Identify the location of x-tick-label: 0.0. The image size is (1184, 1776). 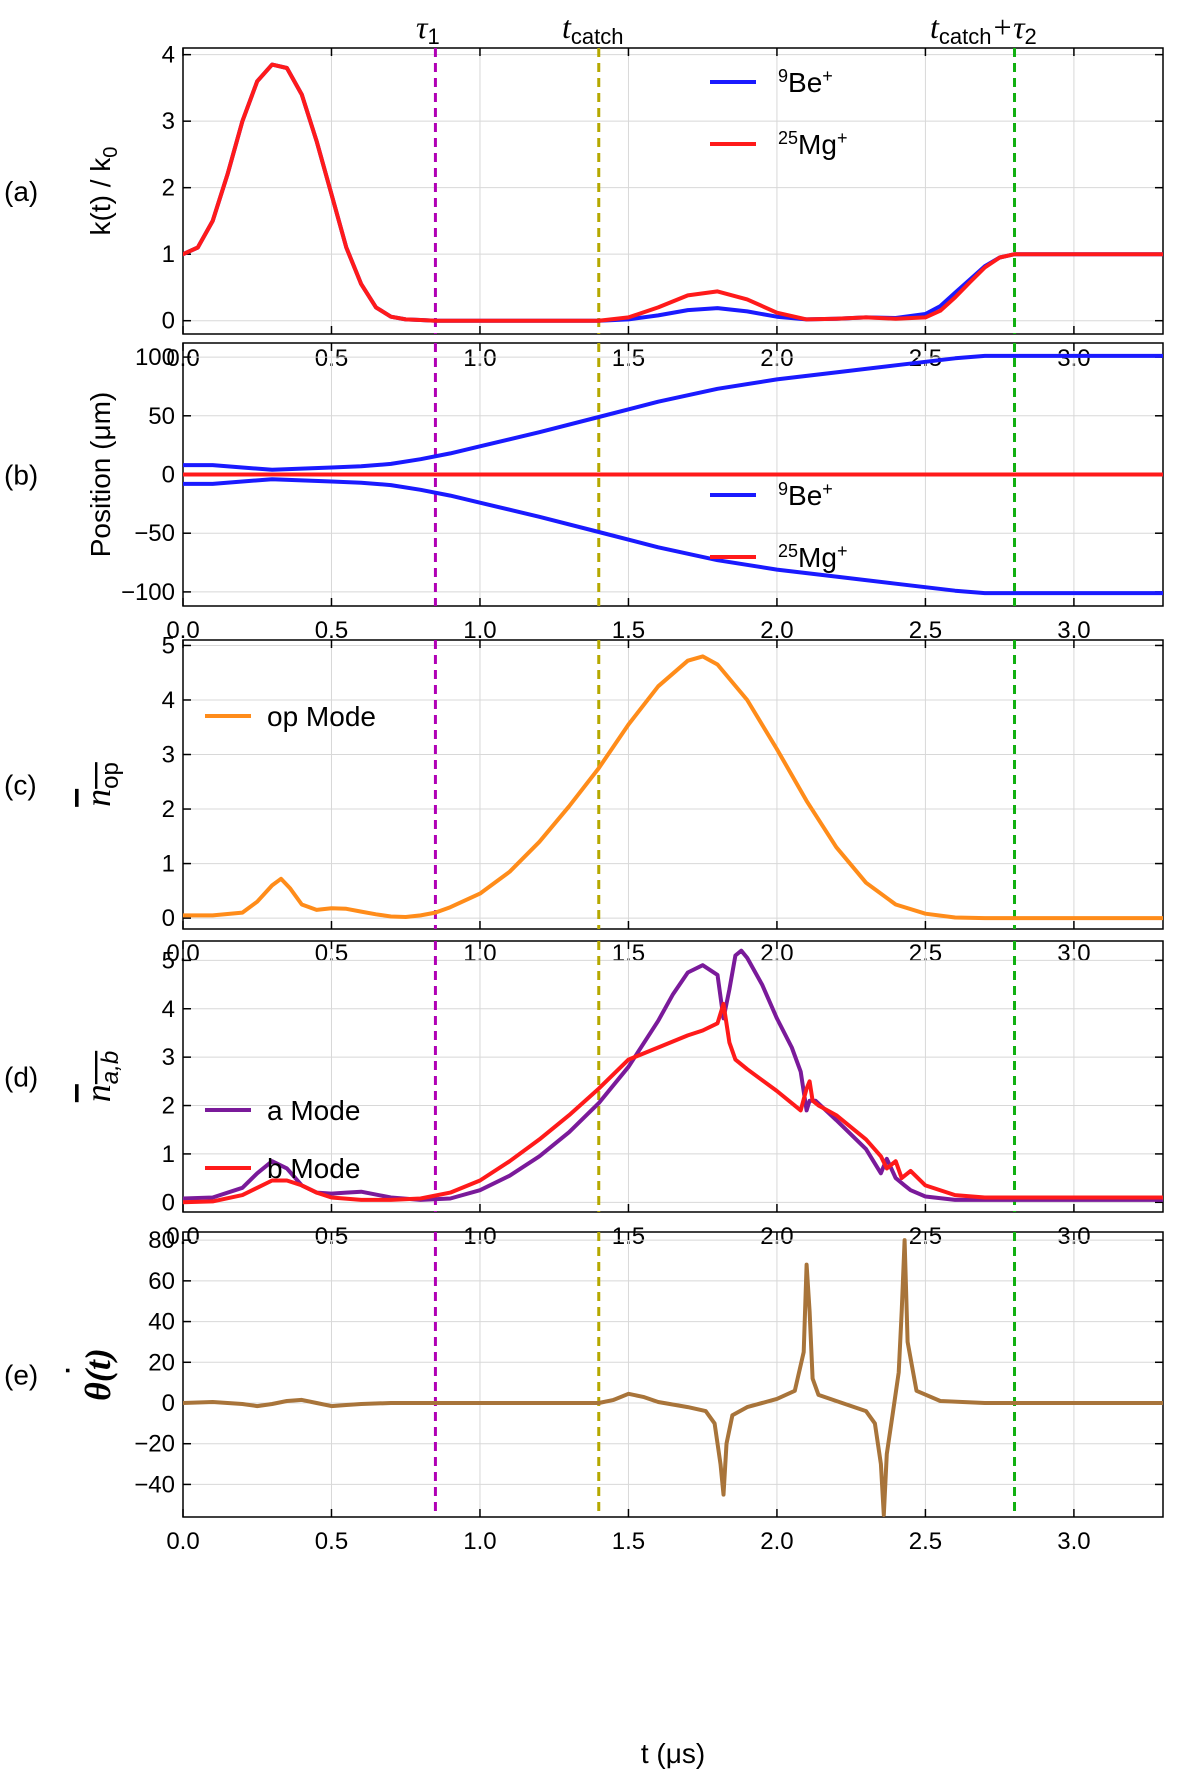
(182, 1541).